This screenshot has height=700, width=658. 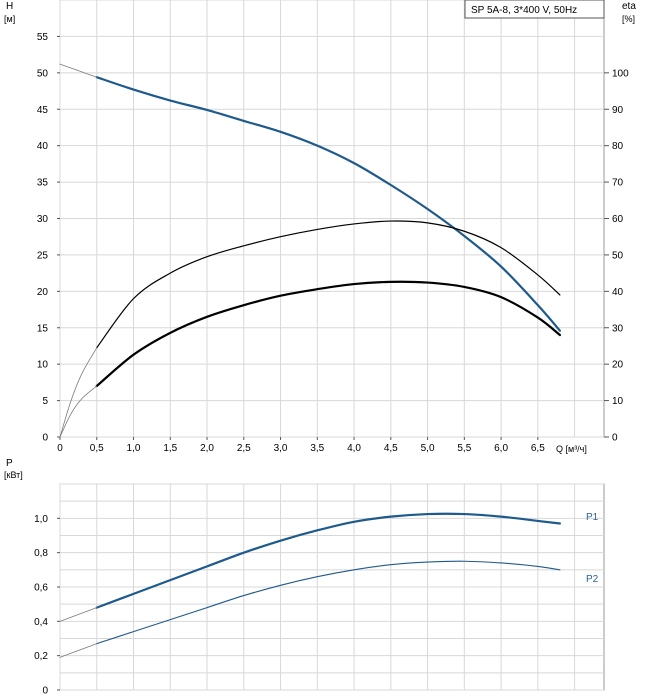 I want to click on right-axis-unit: [%], so click(x=628, y=19).